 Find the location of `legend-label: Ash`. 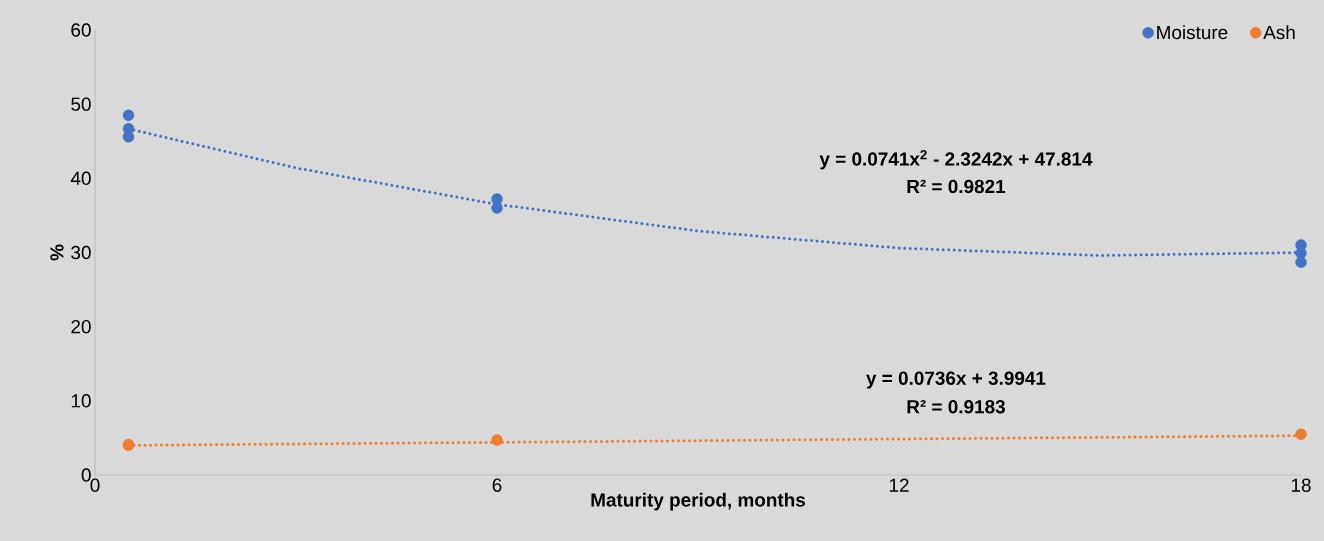

legend-label: Ash is located at coordinates (1279, 32).